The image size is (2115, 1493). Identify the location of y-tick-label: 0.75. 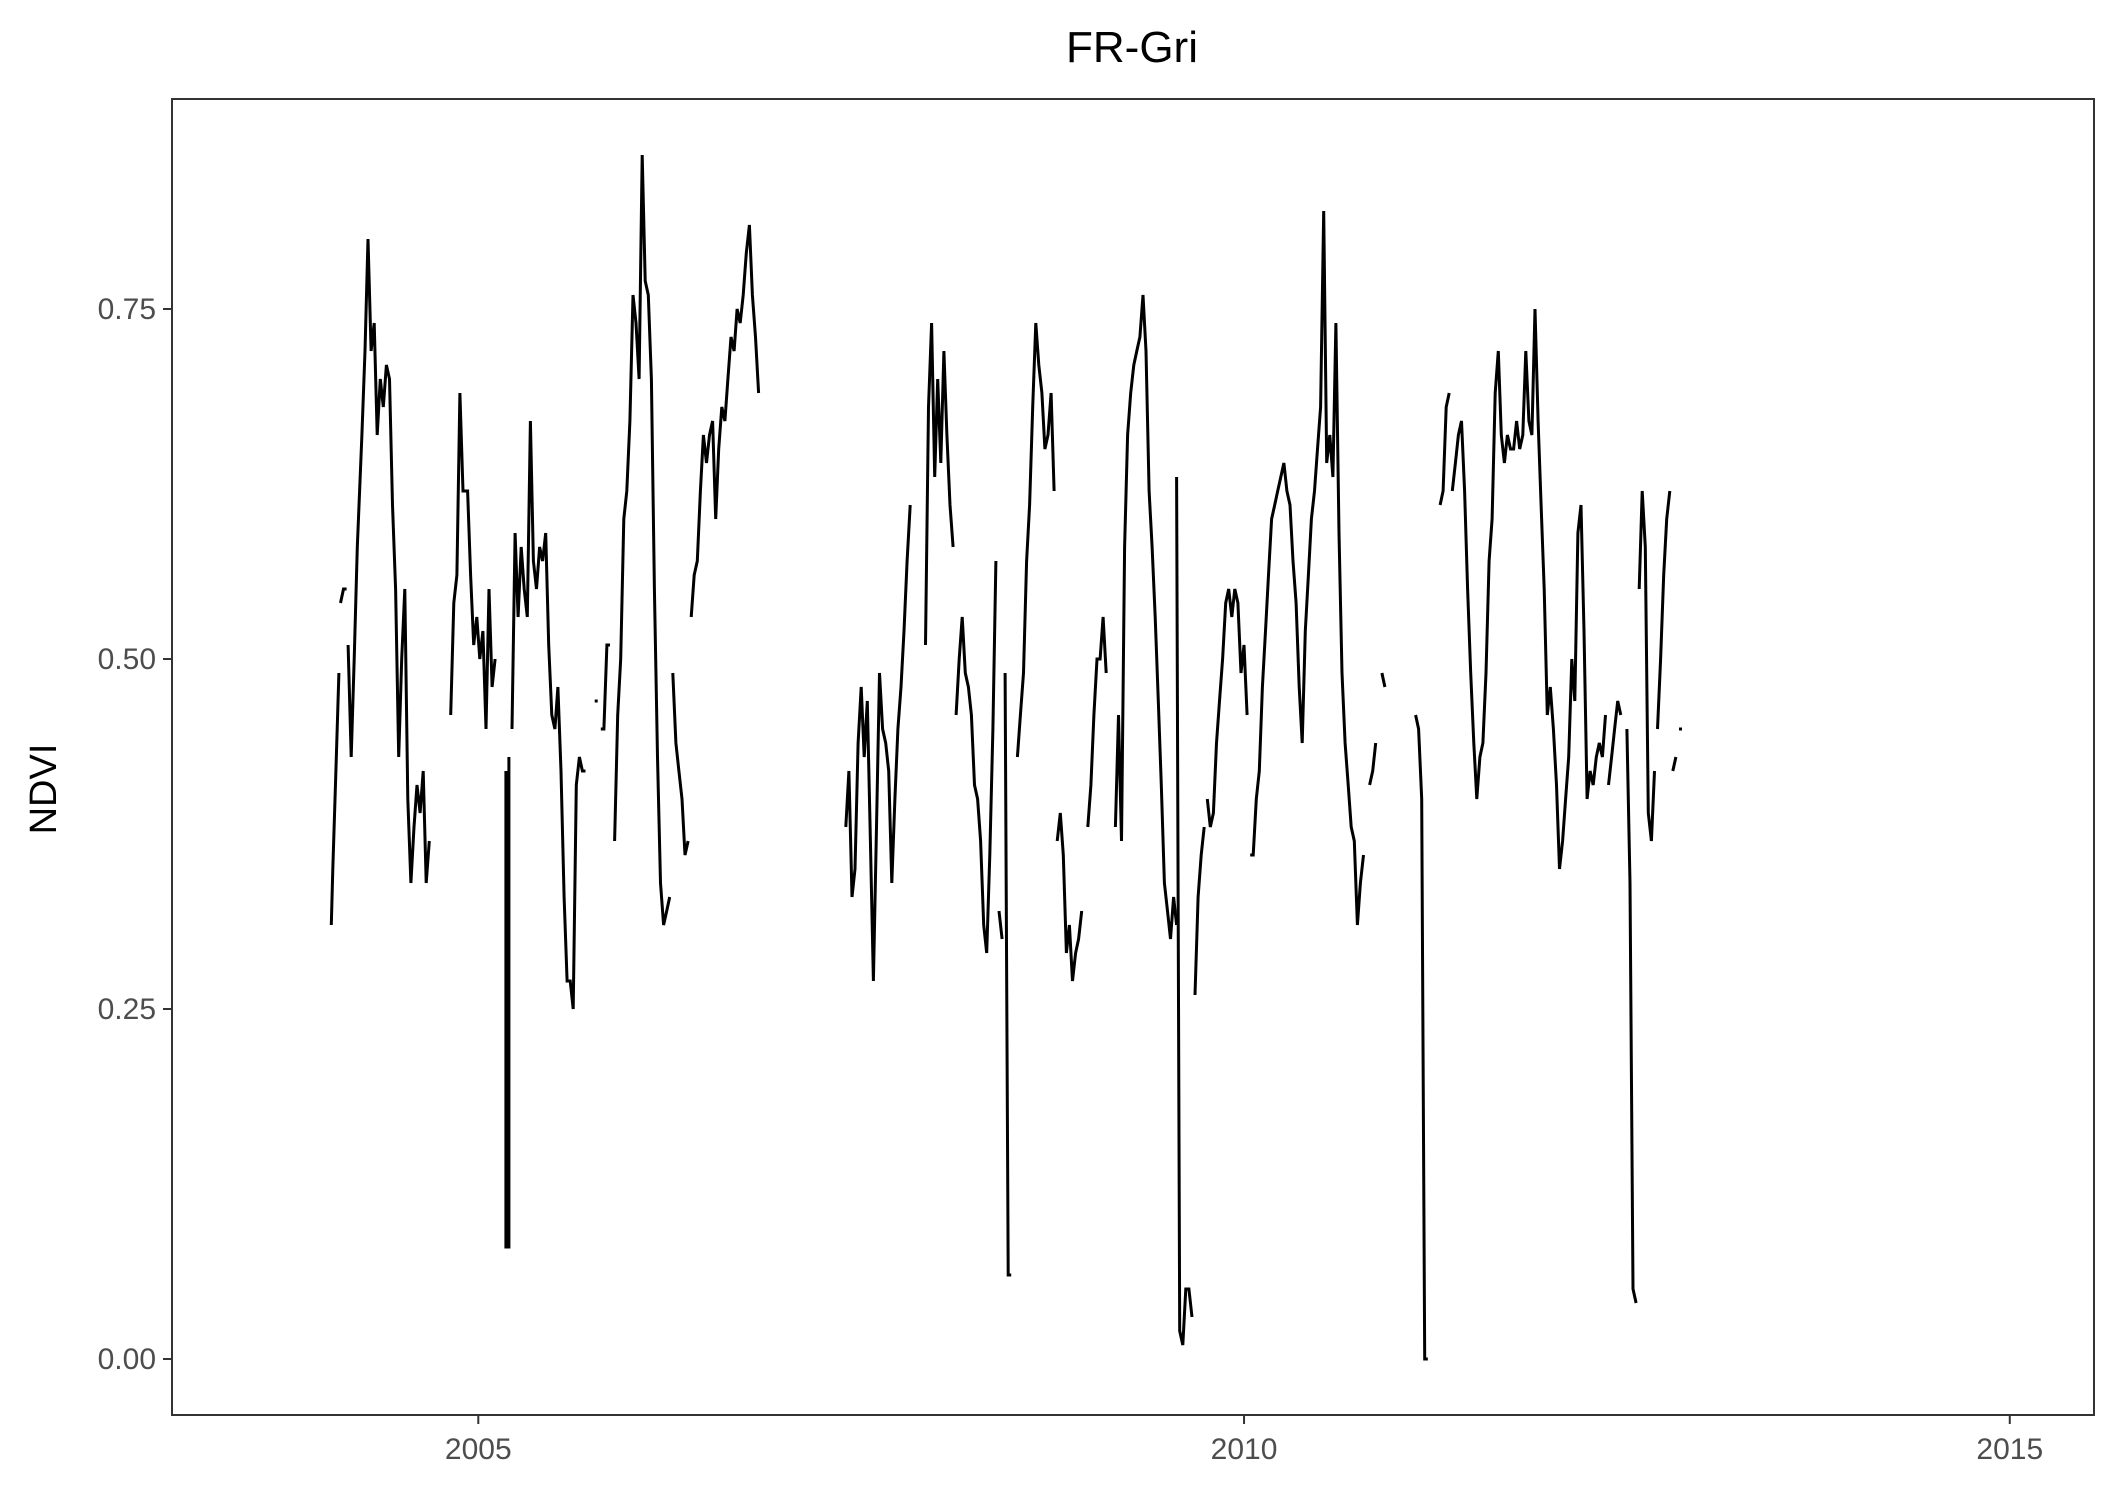
(127, 309).